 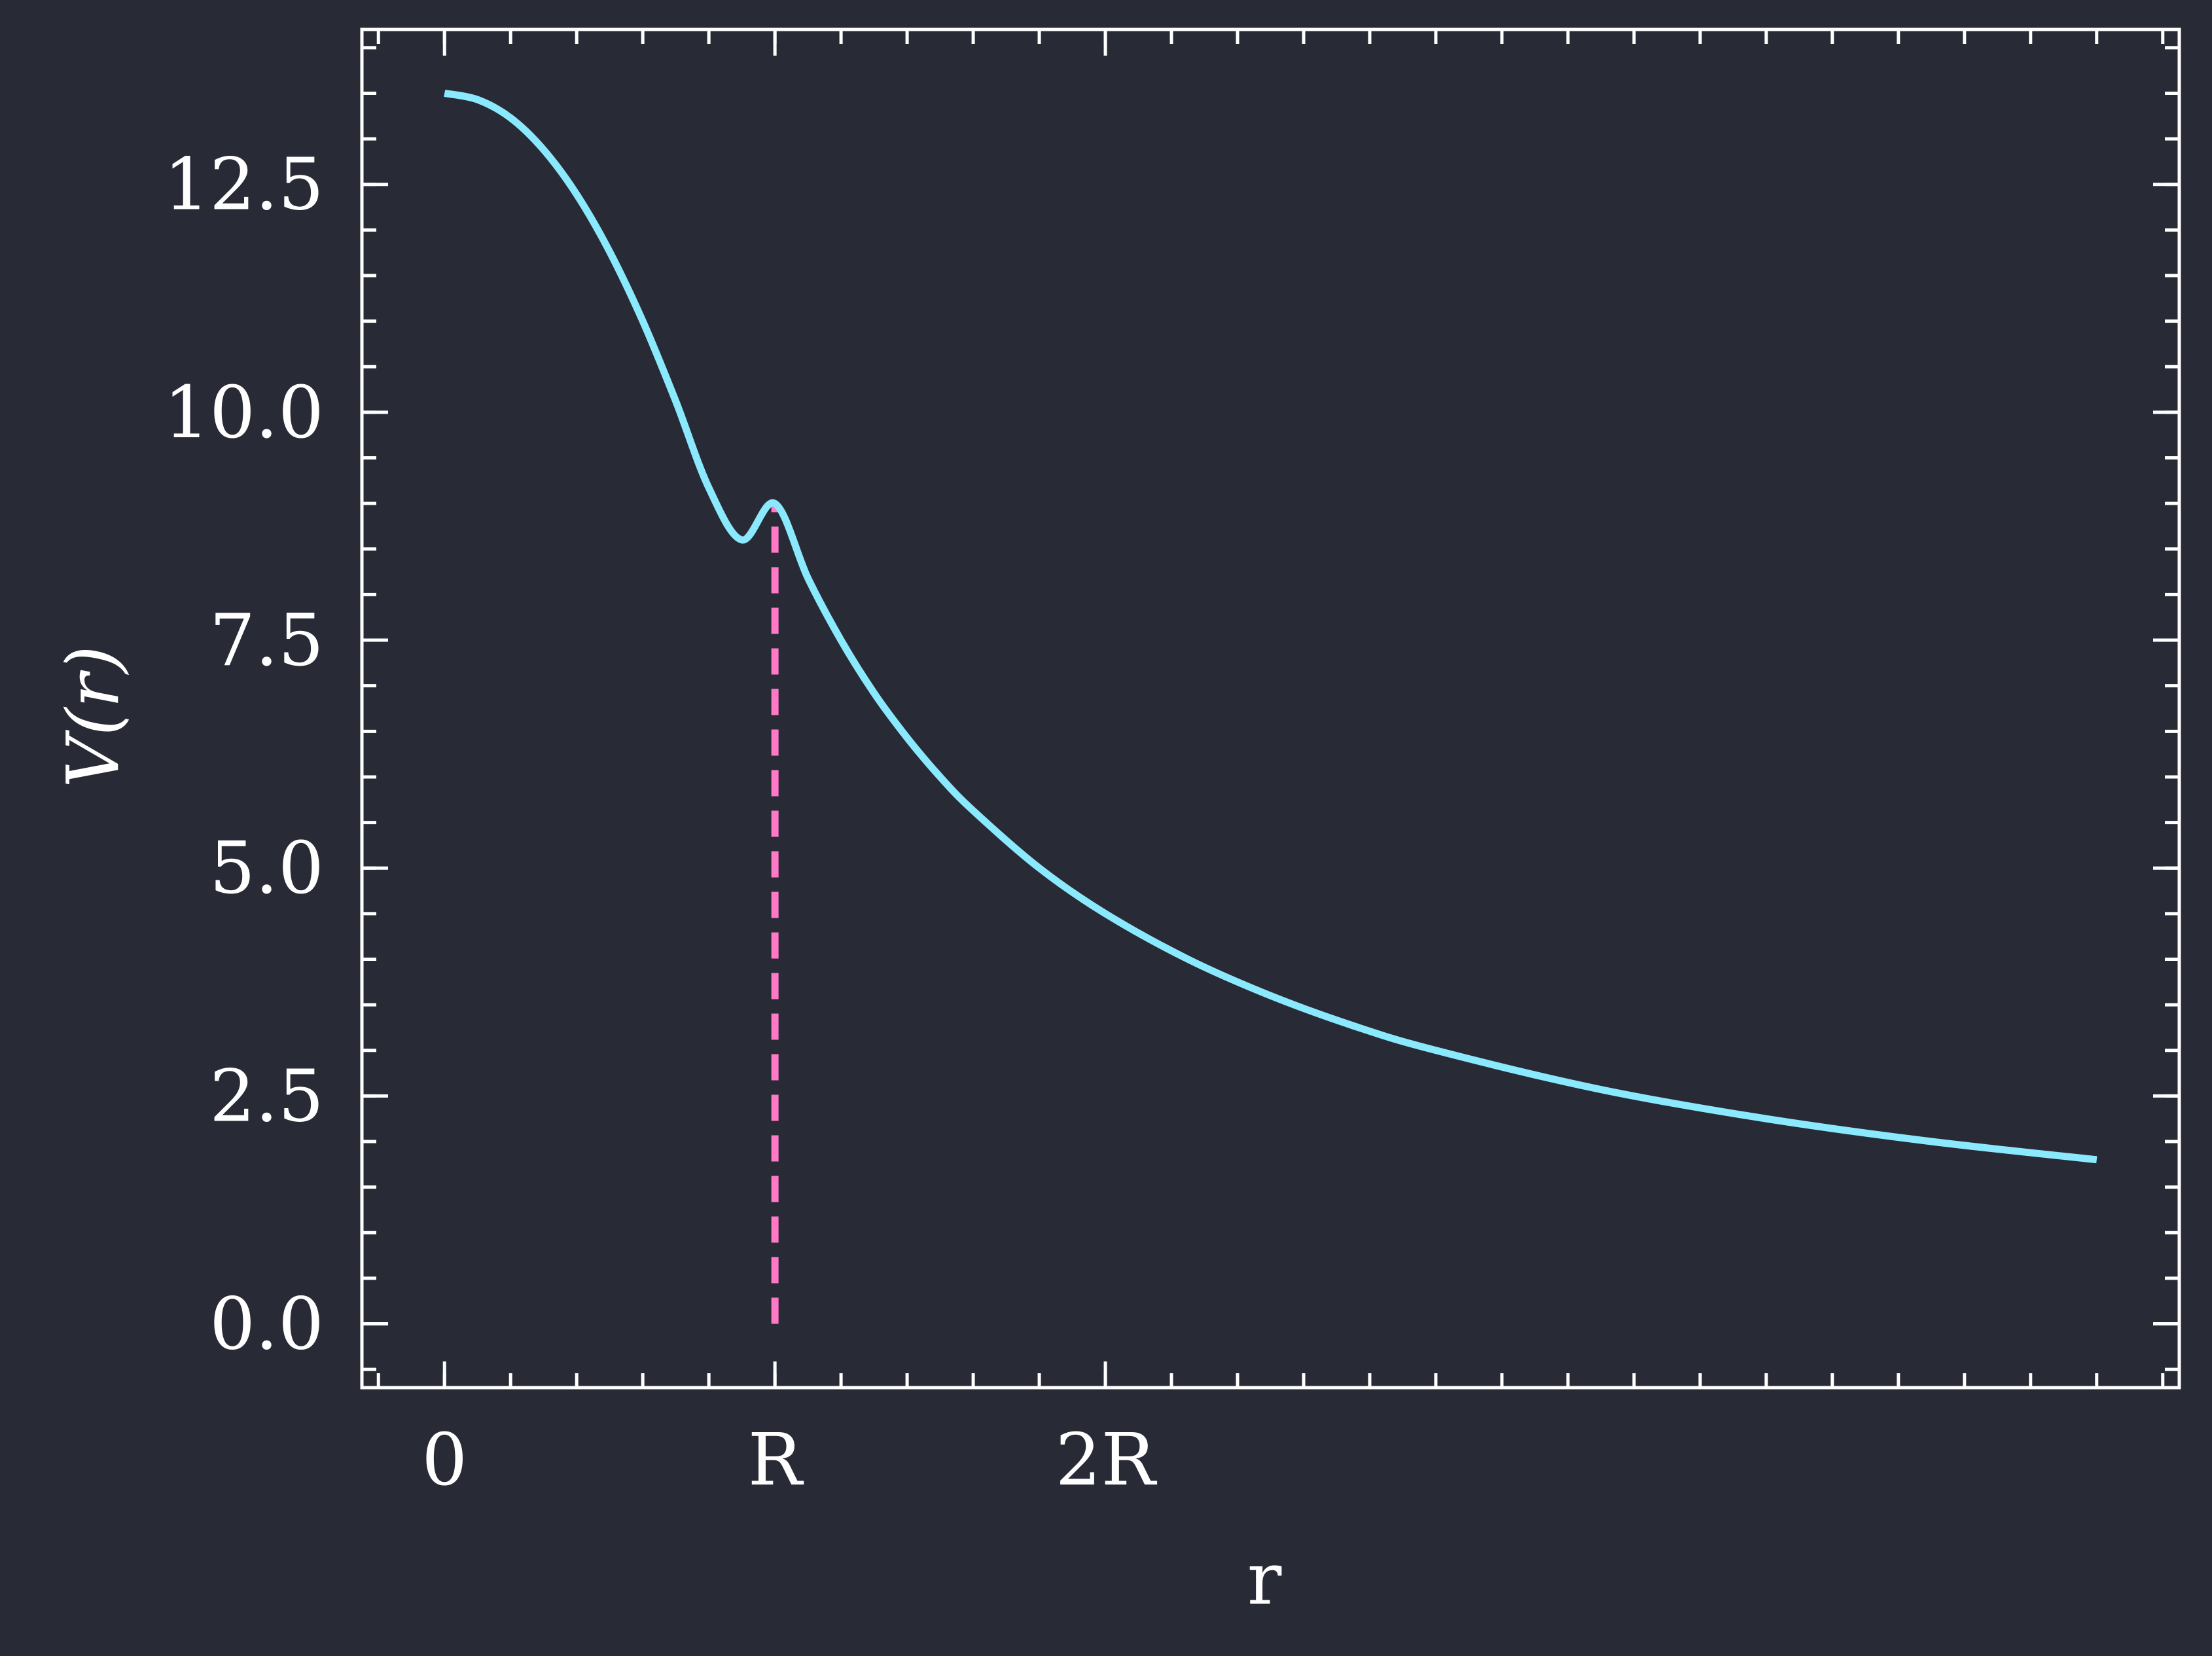 I want to click on y-tick-label: 10.0, so click(x=244, y=412).